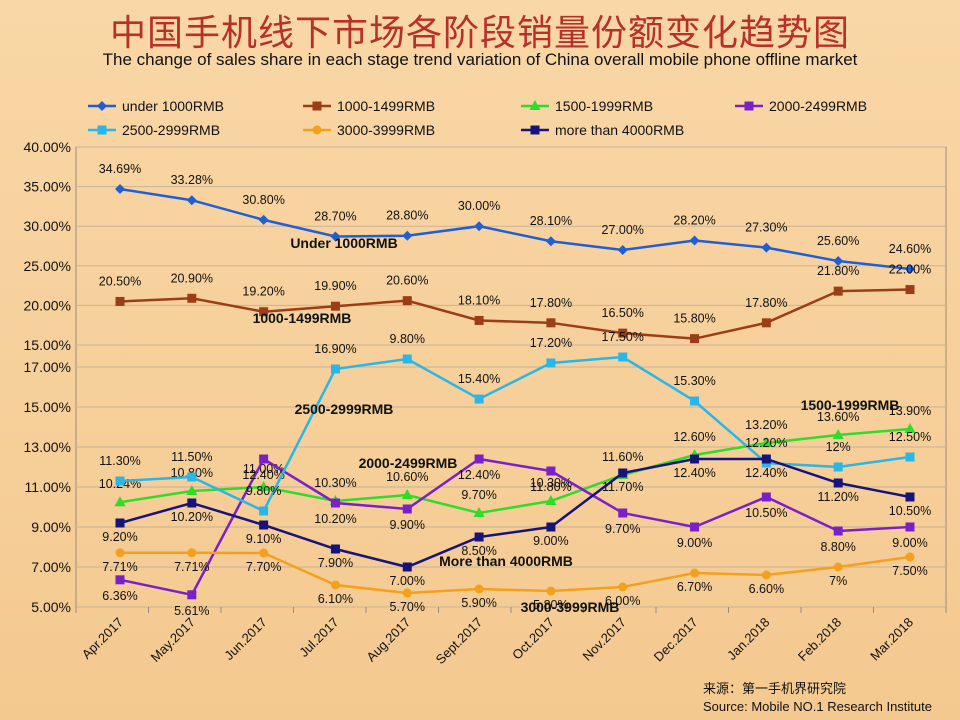 The image size is (960, 720). I want to click on data-label: 11.80%, so click(550, 487).